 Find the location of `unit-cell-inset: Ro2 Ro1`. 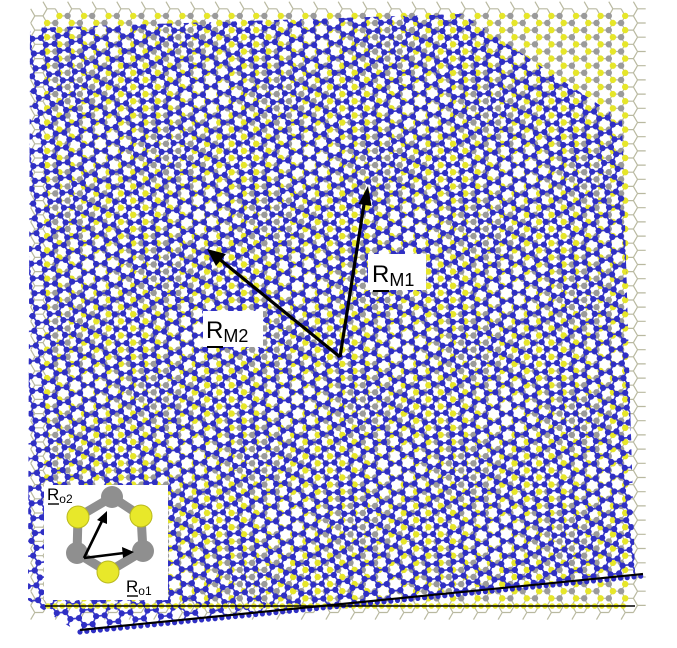

unit-cell-inset: Ro2 Ro1 is located at coordinates (106, 542).